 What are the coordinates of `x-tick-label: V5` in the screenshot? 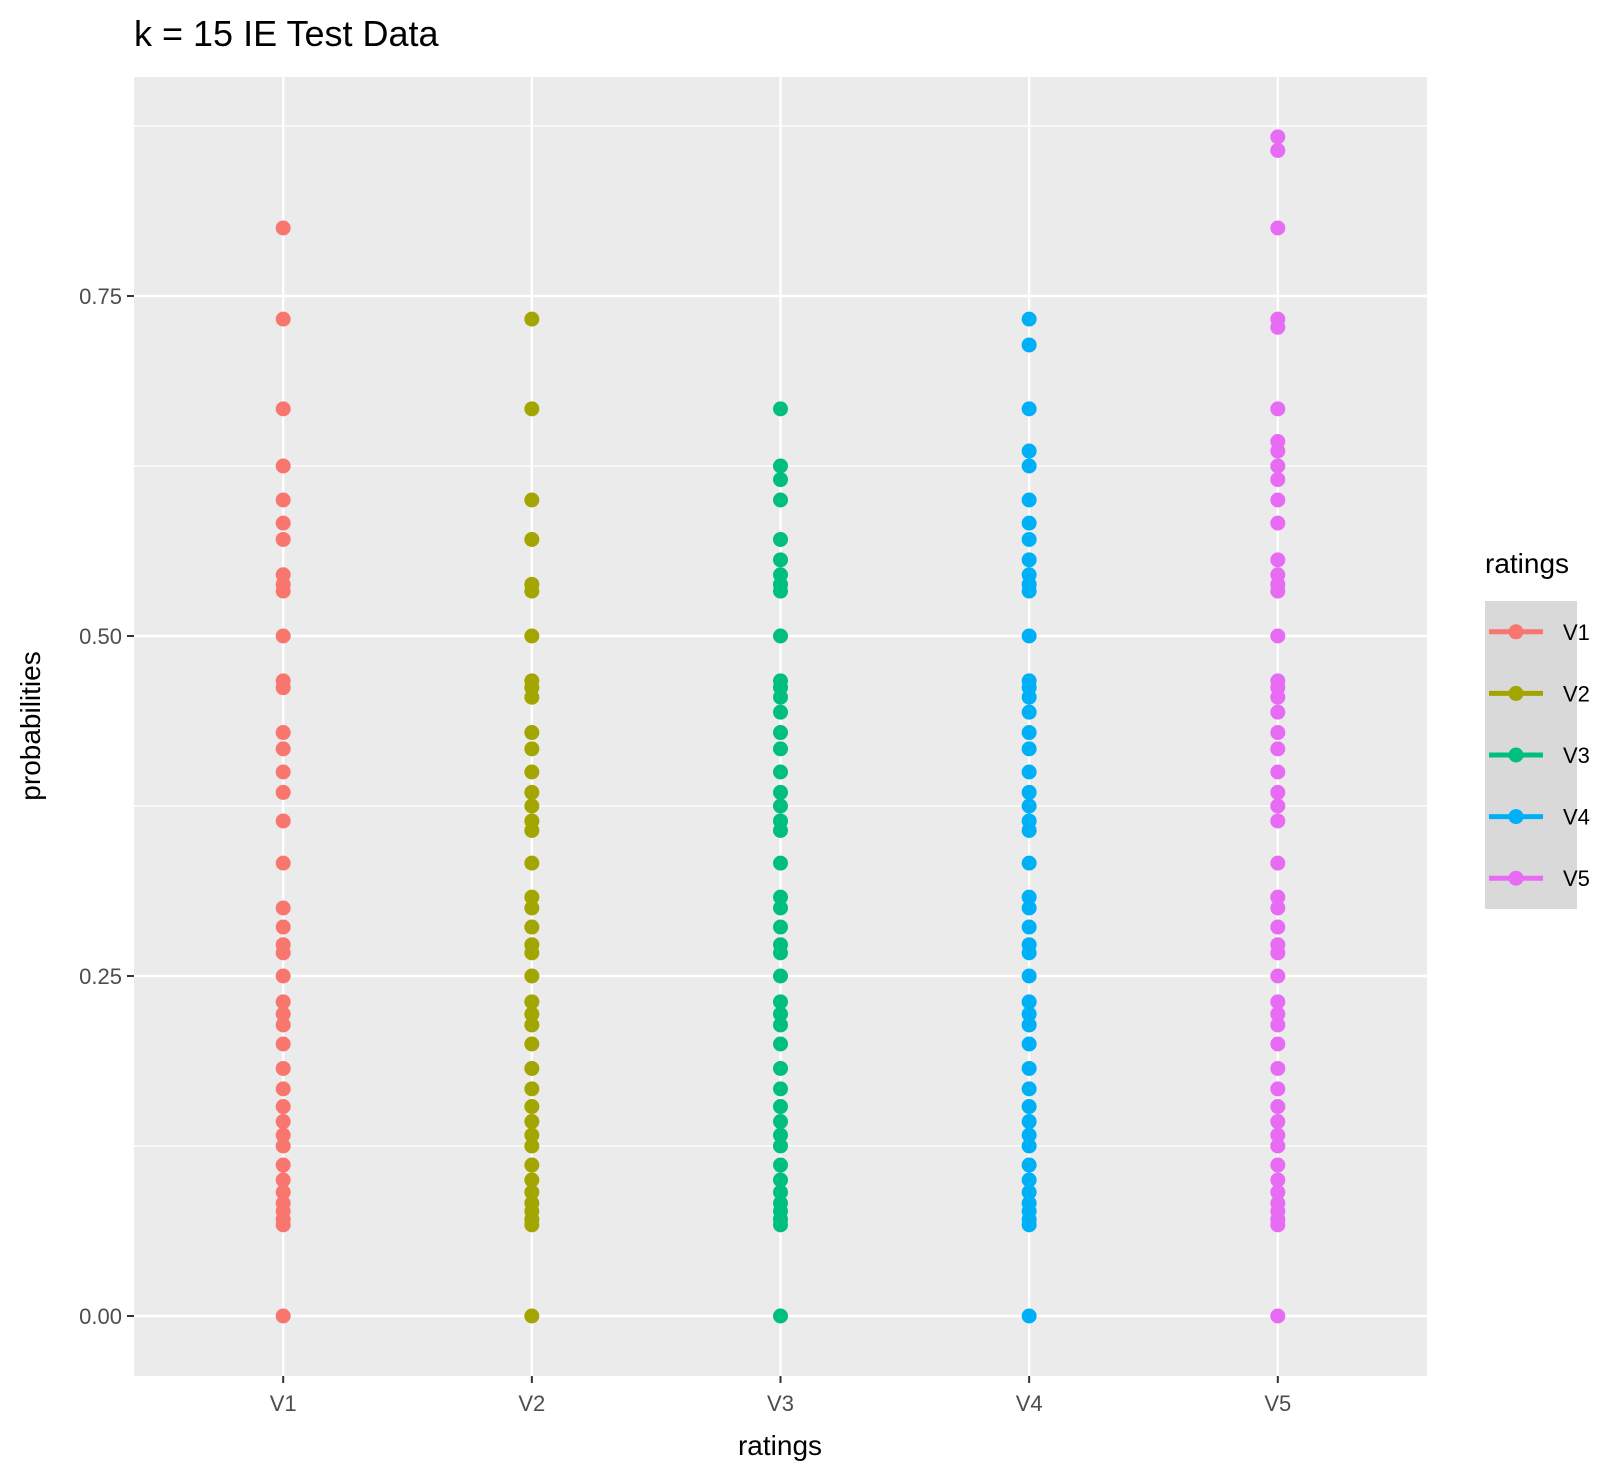 It's located at (1277, 1403).